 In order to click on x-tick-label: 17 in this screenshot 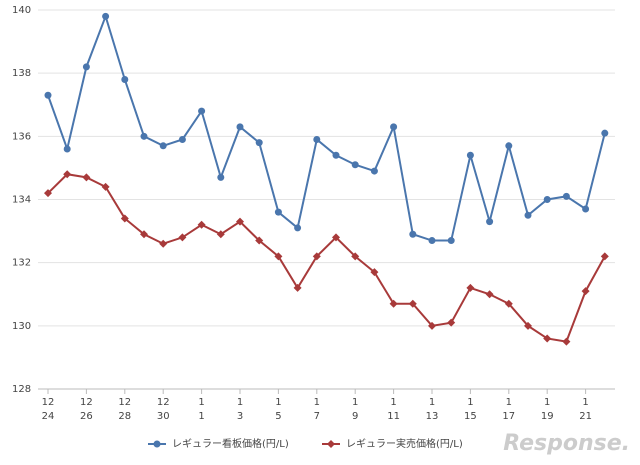, I will do `click(508, 416)`.